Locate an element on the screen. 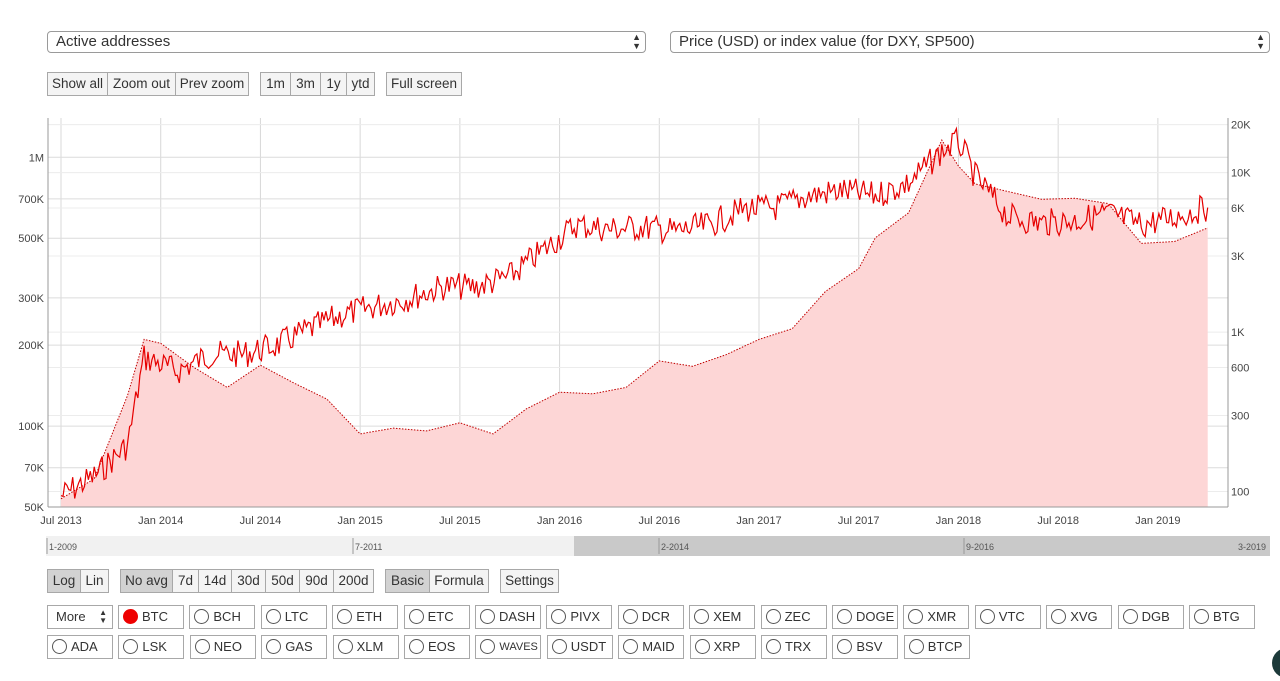 This screenshot has width=1280, height=681. scale-lin-button: Lin is located at coordinates (94, 581).